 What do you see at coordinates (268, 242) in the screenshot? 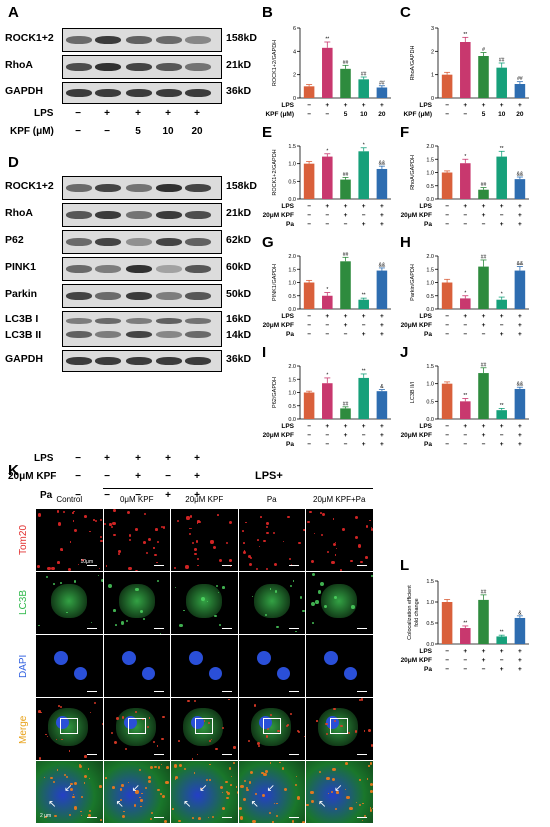
I see `panel-label-g: G` at bounding box center [268, 242].